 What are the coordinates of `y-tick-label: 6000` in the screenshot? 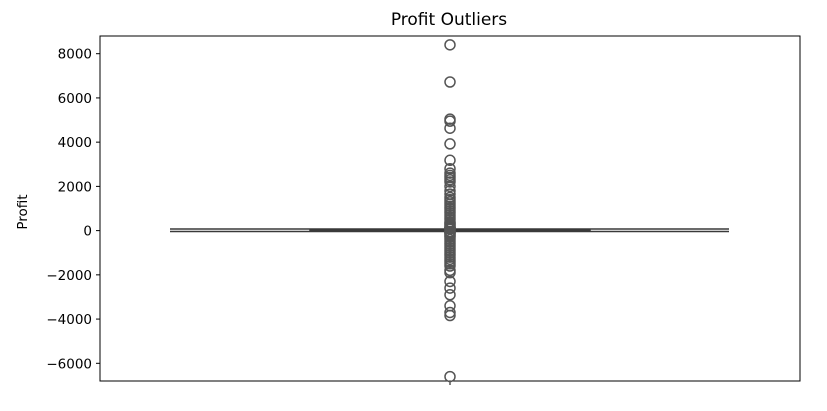 It's located at (75, 99).